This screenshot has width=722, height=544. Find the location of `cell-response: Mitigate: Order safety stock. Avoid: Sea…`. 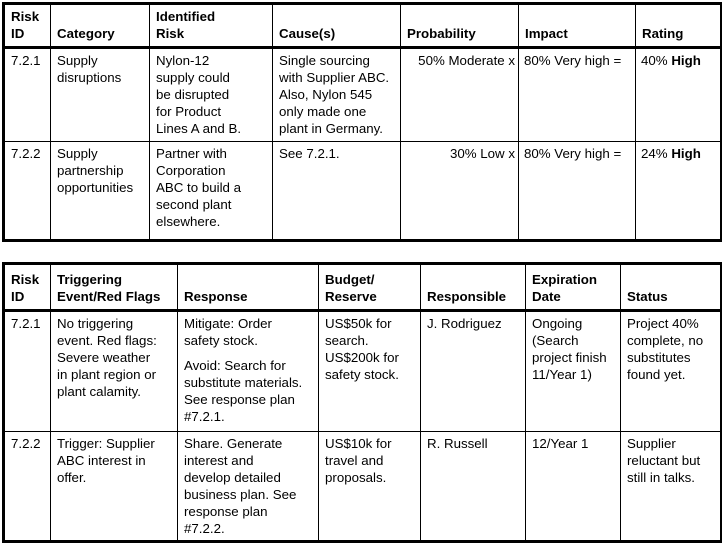

cell-response: Mitigate: Order safety stock. Avoid: Sea… is located at coordinates (248, 371).